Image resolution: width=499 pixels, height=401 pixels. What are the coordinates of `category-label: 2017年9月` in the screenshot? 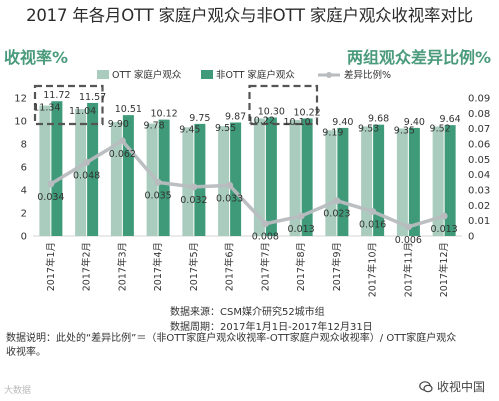 It's located at (337, 266).